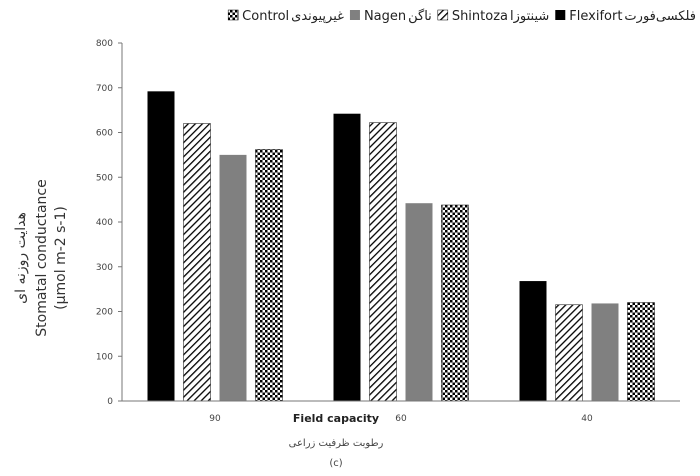  What do you see at coordinates (104, 223) in the screenshot?
I see `y-tick-label: 400` at bounding box center [104, 223].